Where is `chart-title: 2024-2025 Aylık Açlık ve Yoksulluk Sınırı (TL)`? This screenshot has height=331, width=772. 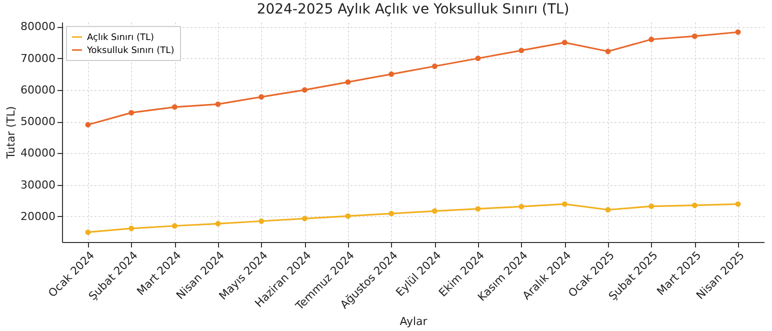 chart-title: 2024-2025 Aylık Açlık ve Yoksulluk Sınırı (TL) is located at coordinates (413, 10).